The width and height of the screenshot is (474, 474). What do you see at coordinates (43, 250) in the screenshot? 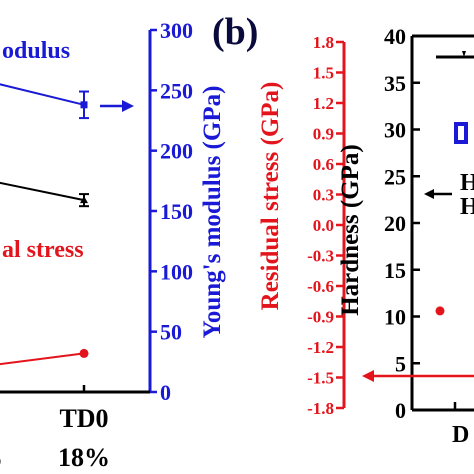
I see `panel-a-annotation-stress: al stress` at bounding box center [43, 250].